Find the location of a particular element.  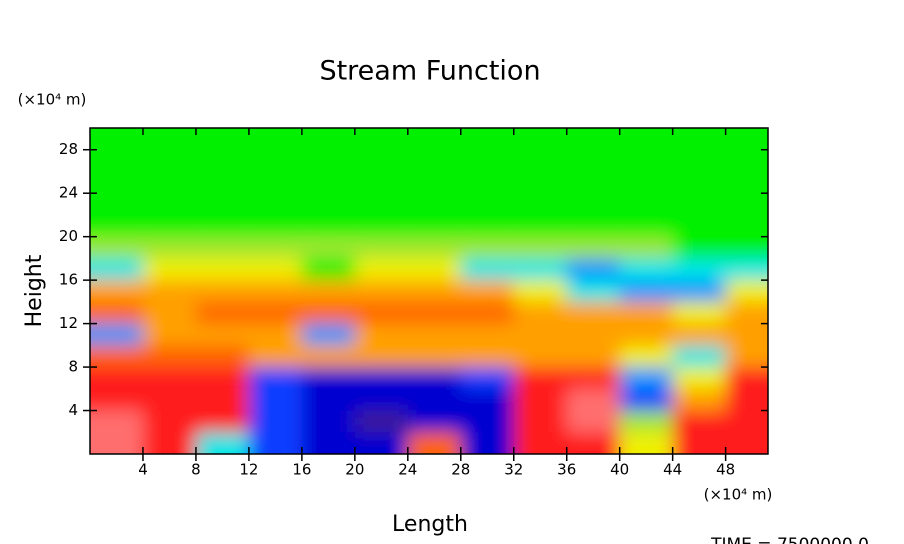

x-tick-label: 48 is located at coordinates (725, 470).